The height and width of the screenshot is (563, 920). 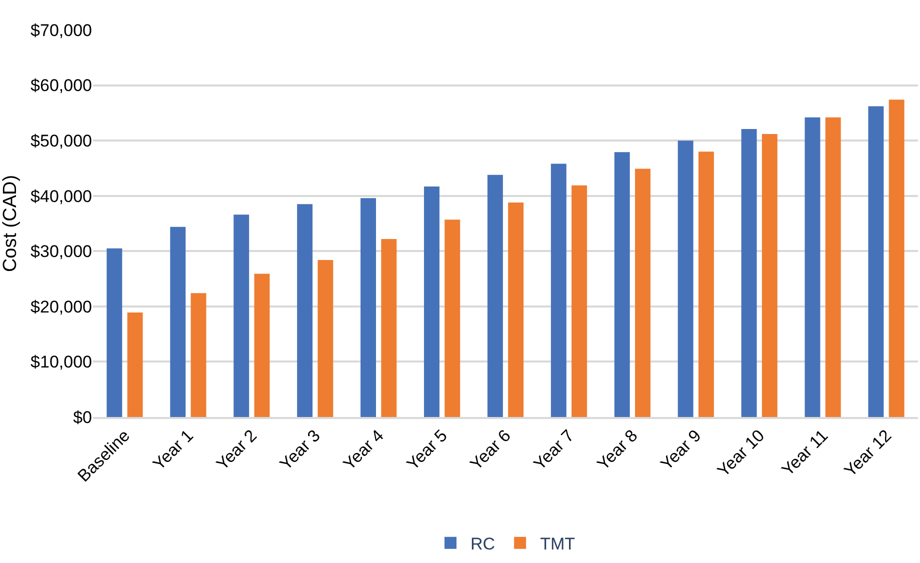 What do you see at coordinates (61, 252) in the screenshot?
I see `y-tick-label: $30,000` at bounding box center [61, 252].